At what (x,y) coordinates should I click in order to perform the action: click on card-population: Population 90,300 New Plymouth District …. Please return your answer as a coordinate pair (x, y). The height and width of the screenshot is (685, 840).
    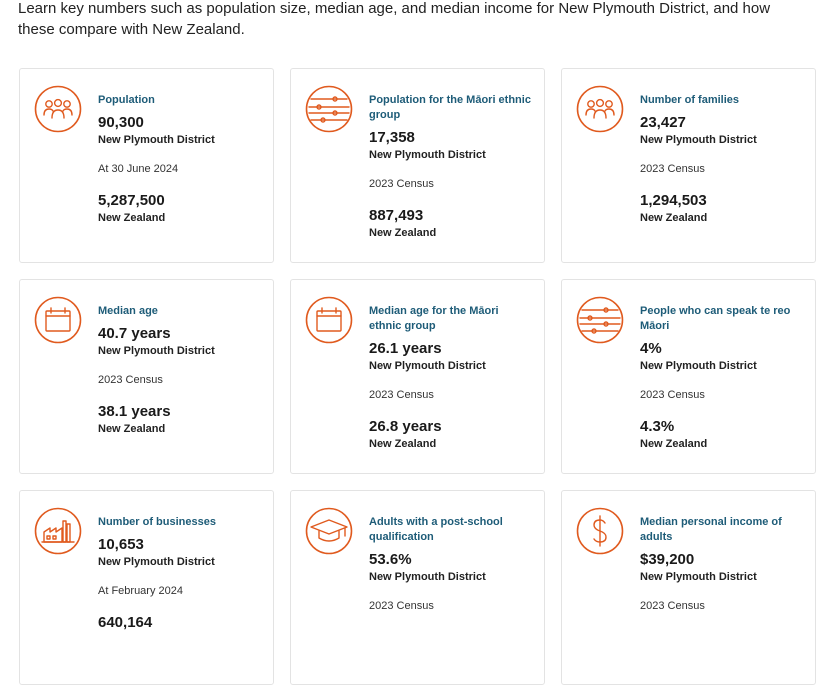
    Looking at the image, I should click on (146, 165).